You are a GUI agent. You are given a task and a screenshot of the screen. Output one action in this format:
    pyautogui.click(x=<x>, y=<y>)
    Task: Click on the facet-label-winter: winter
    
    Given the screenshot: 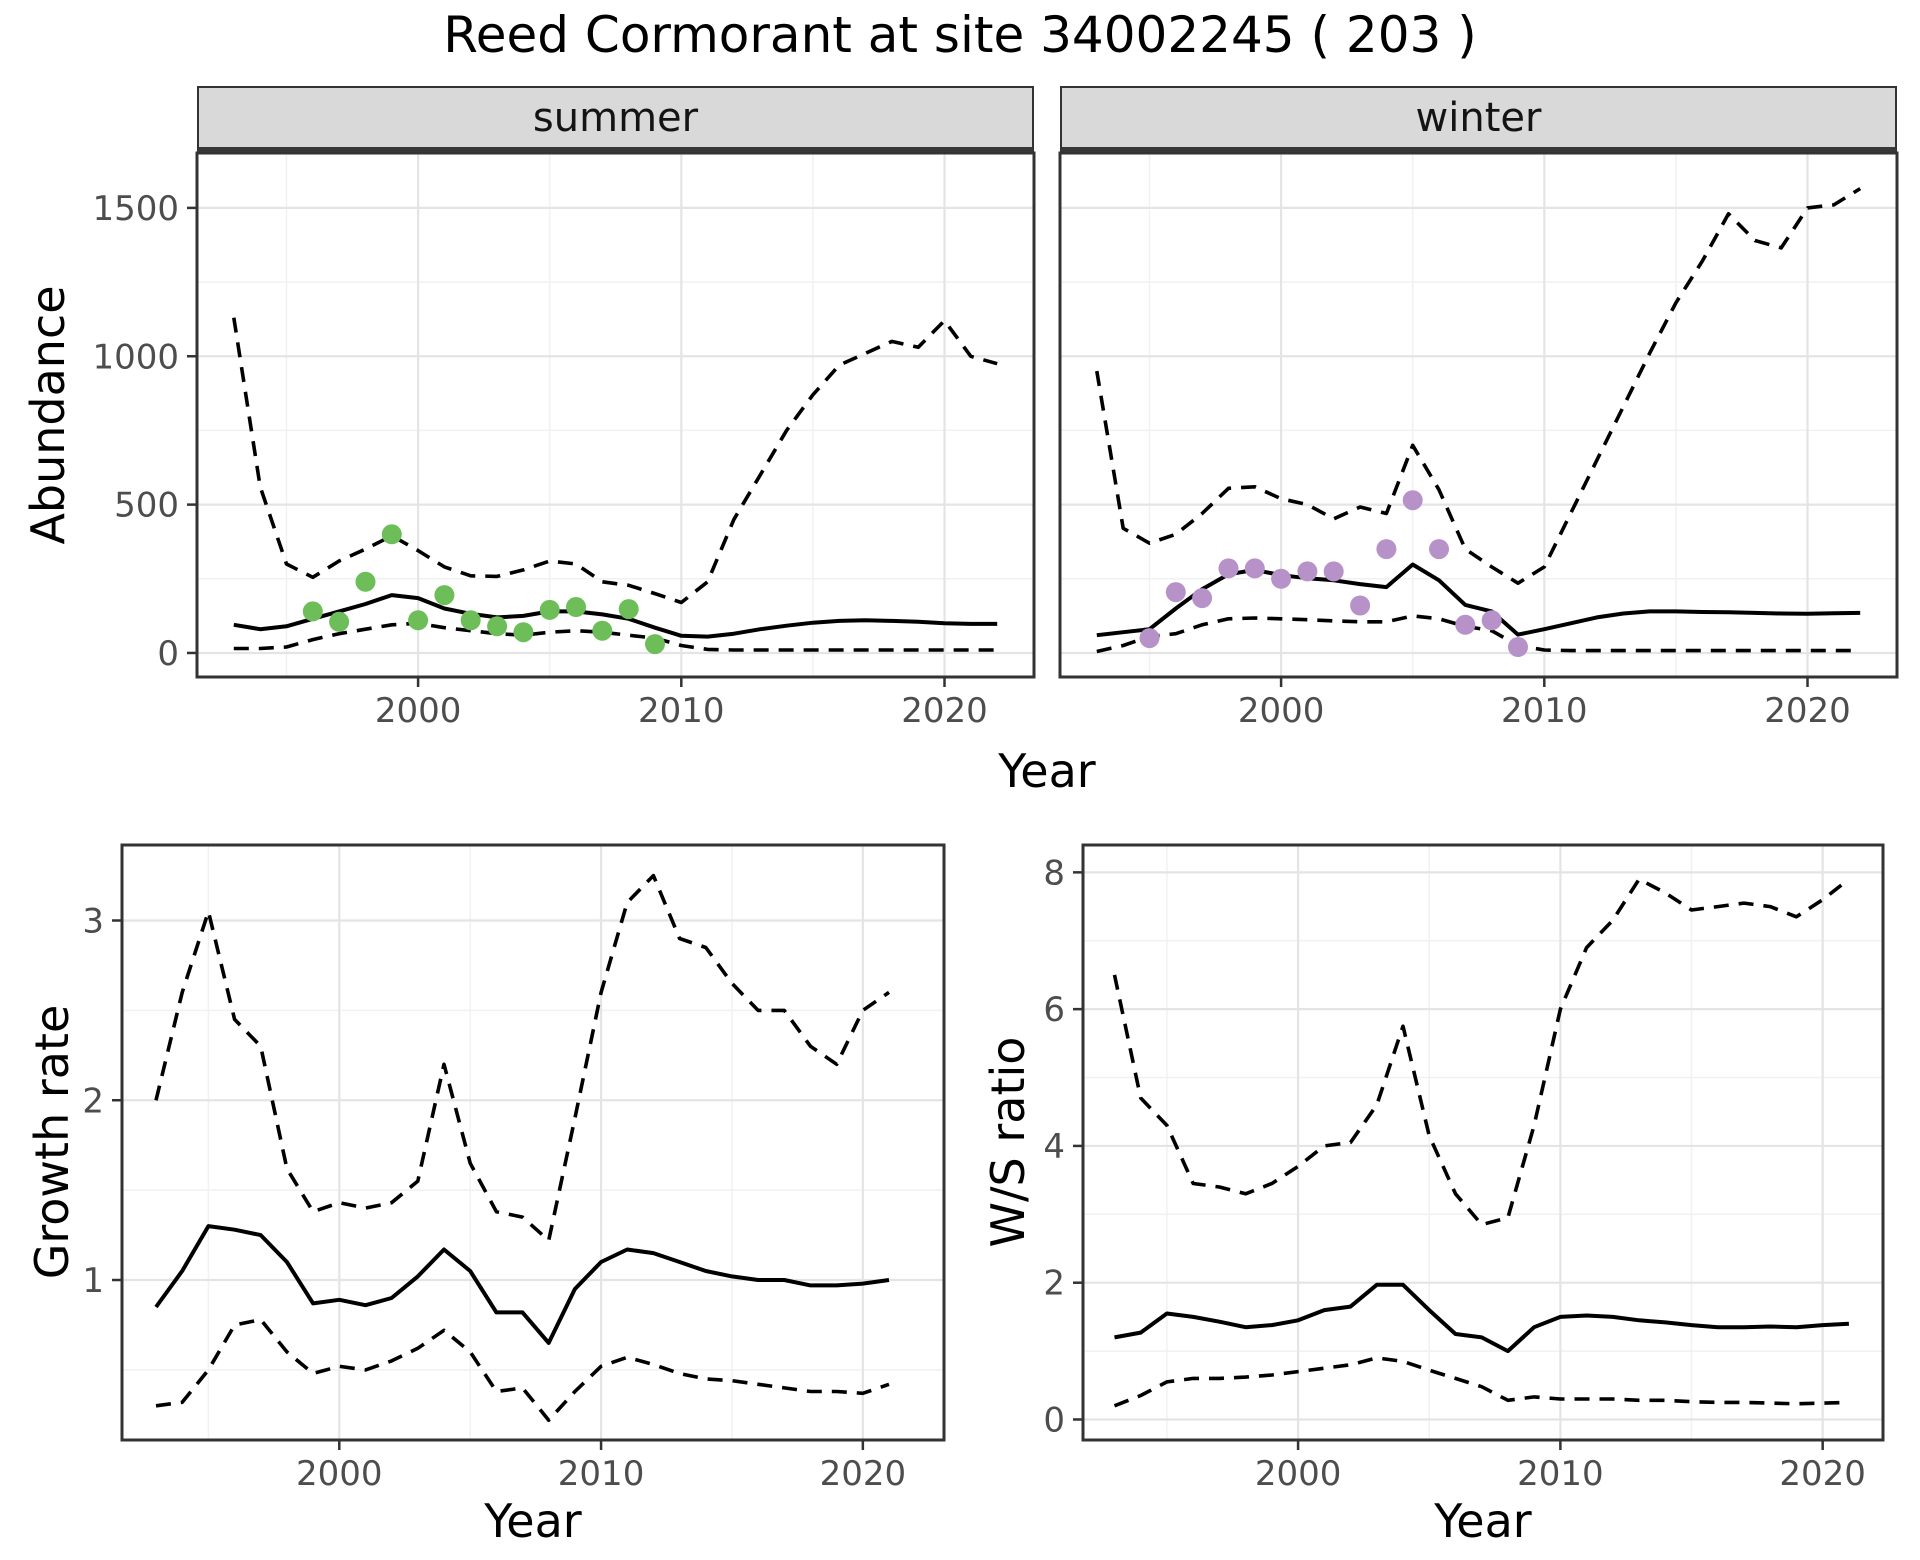 What is the action you would take?
    pyautogui.click(x=1478, y=117)
    